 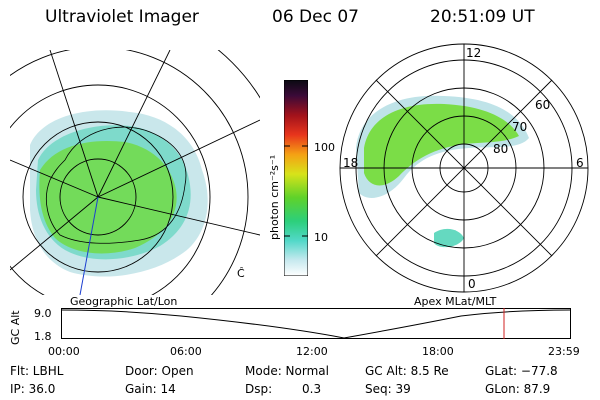 What do you see at coordinates (472, 284) in the screenshot?
I see `mlt-label-0: 0` at bounding box center [472, 284].